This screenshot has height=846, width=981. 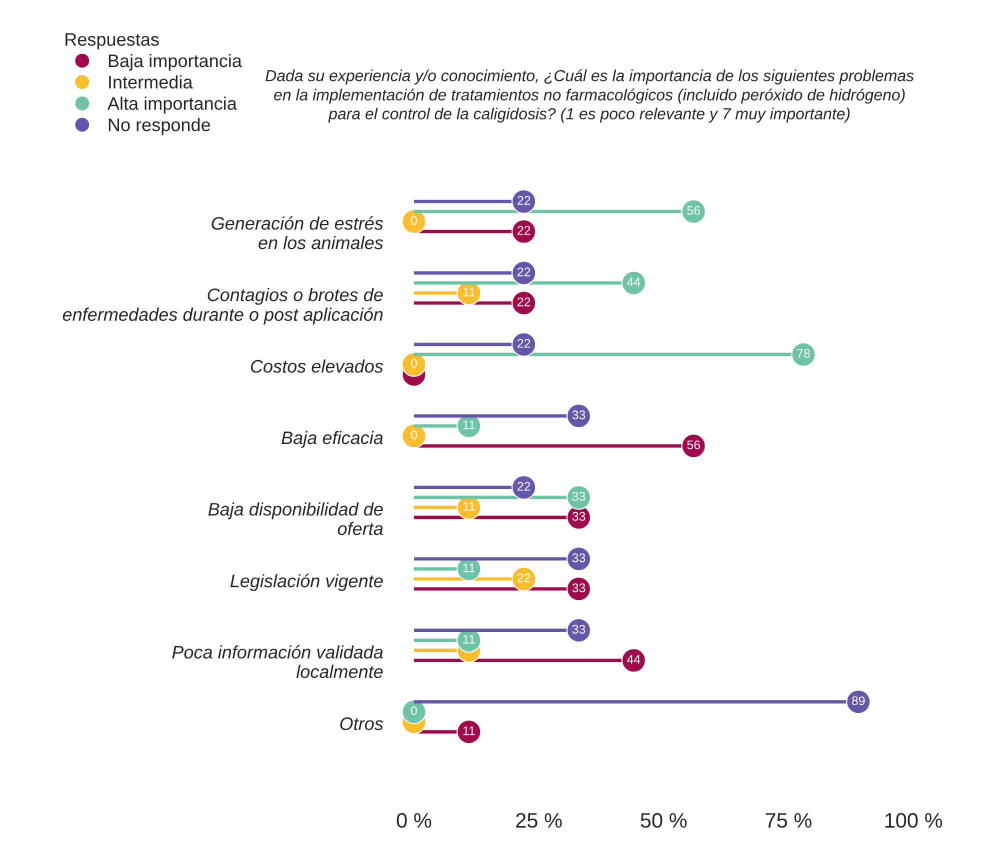 What do you see at coordinates (172, 105) in the screenshot?
I see `legend-label: Alta importancia` at bounding box center [172, 105].